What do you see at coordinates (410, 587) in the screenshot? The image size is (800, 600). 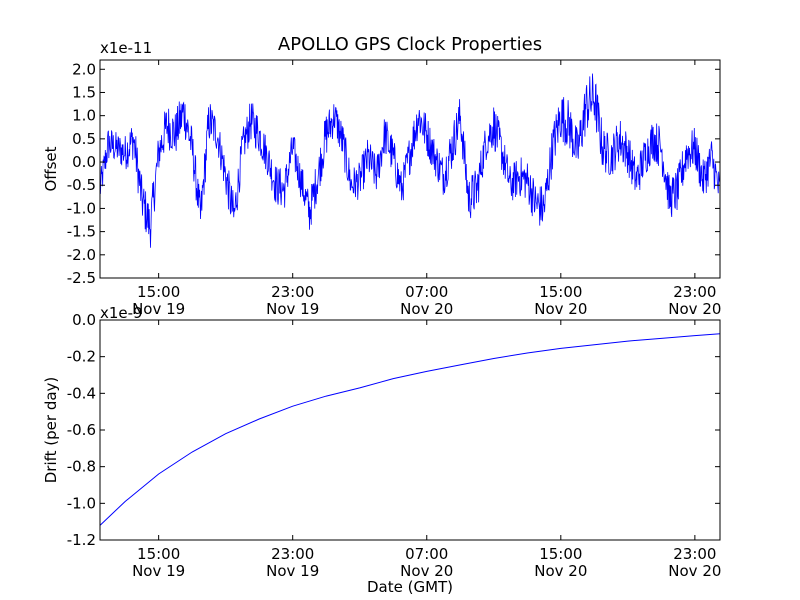 I see `drift-x-label: Date (GMT)` at bounding box center [410, 587].